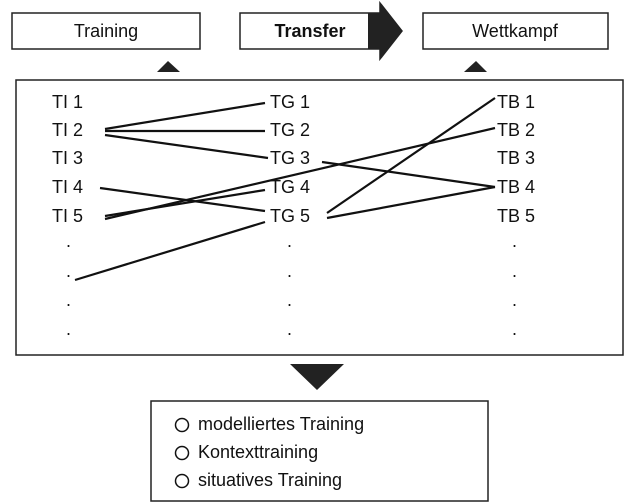 The height and width of the screenshot is (504, 625). I want to click on item-label: TI 2, so click(67, 130).